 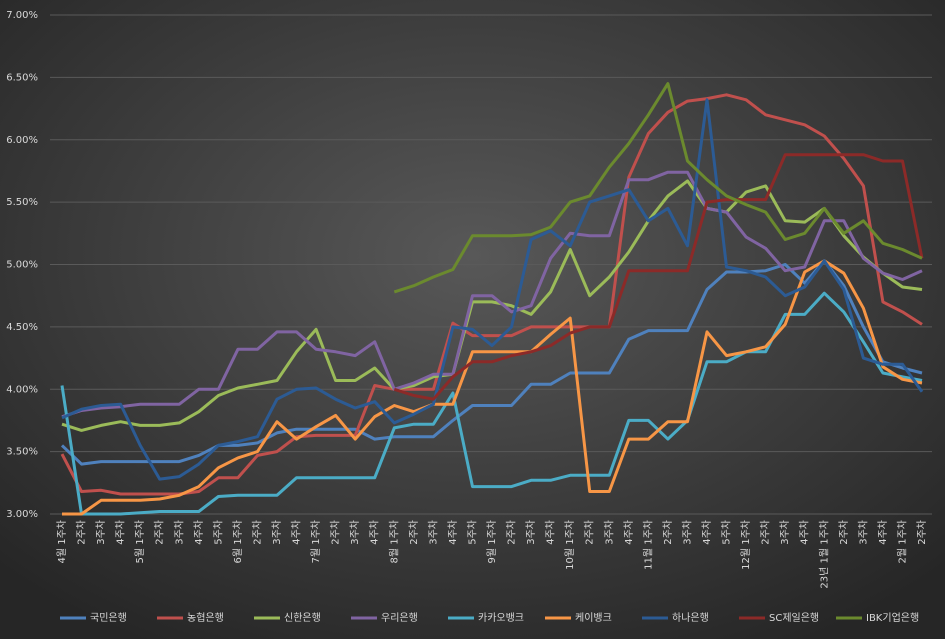 What do you see at coordinates (205, 617) in the screenshot?
I see `legend-label: 농협은행` at bounding box center [205, 617].